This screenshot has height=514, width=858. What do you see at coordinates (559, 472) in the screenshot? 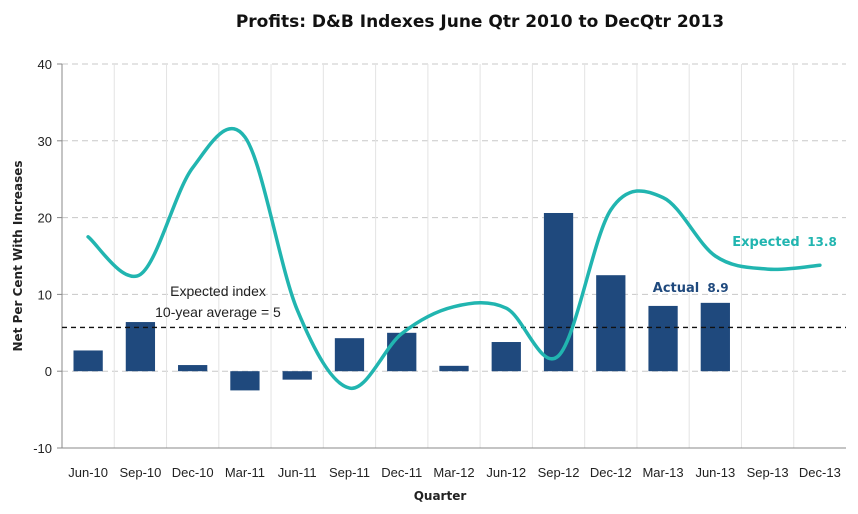
I see `x-tick-label: Sep-12` at bounding box center [559, 472].